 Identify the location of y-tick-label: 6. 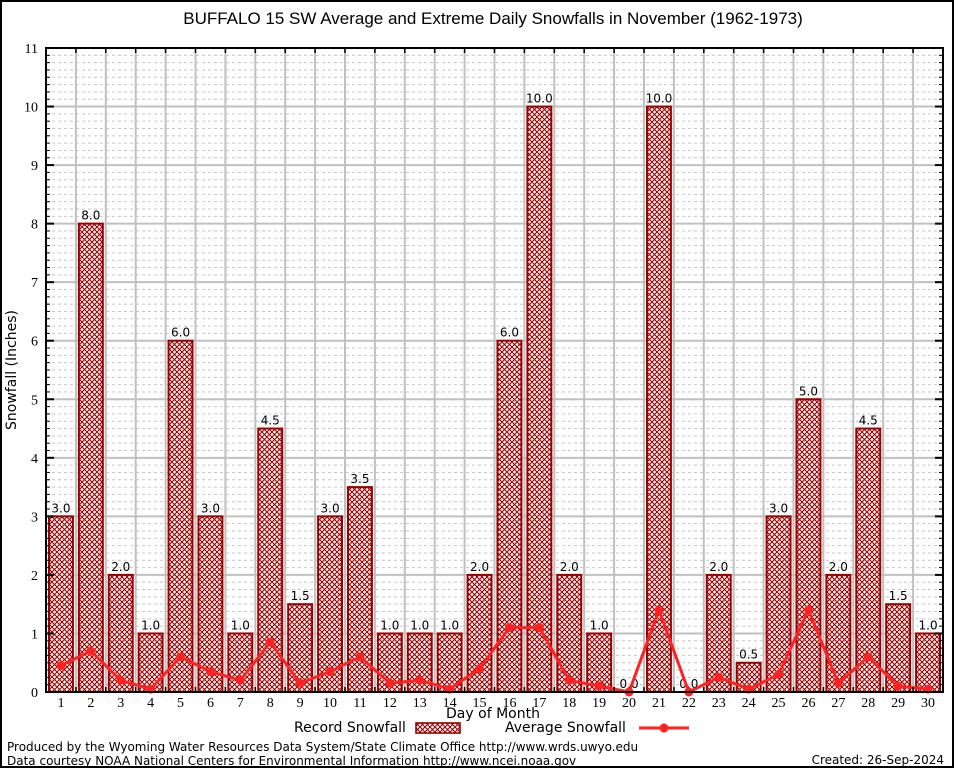
(34, 342).